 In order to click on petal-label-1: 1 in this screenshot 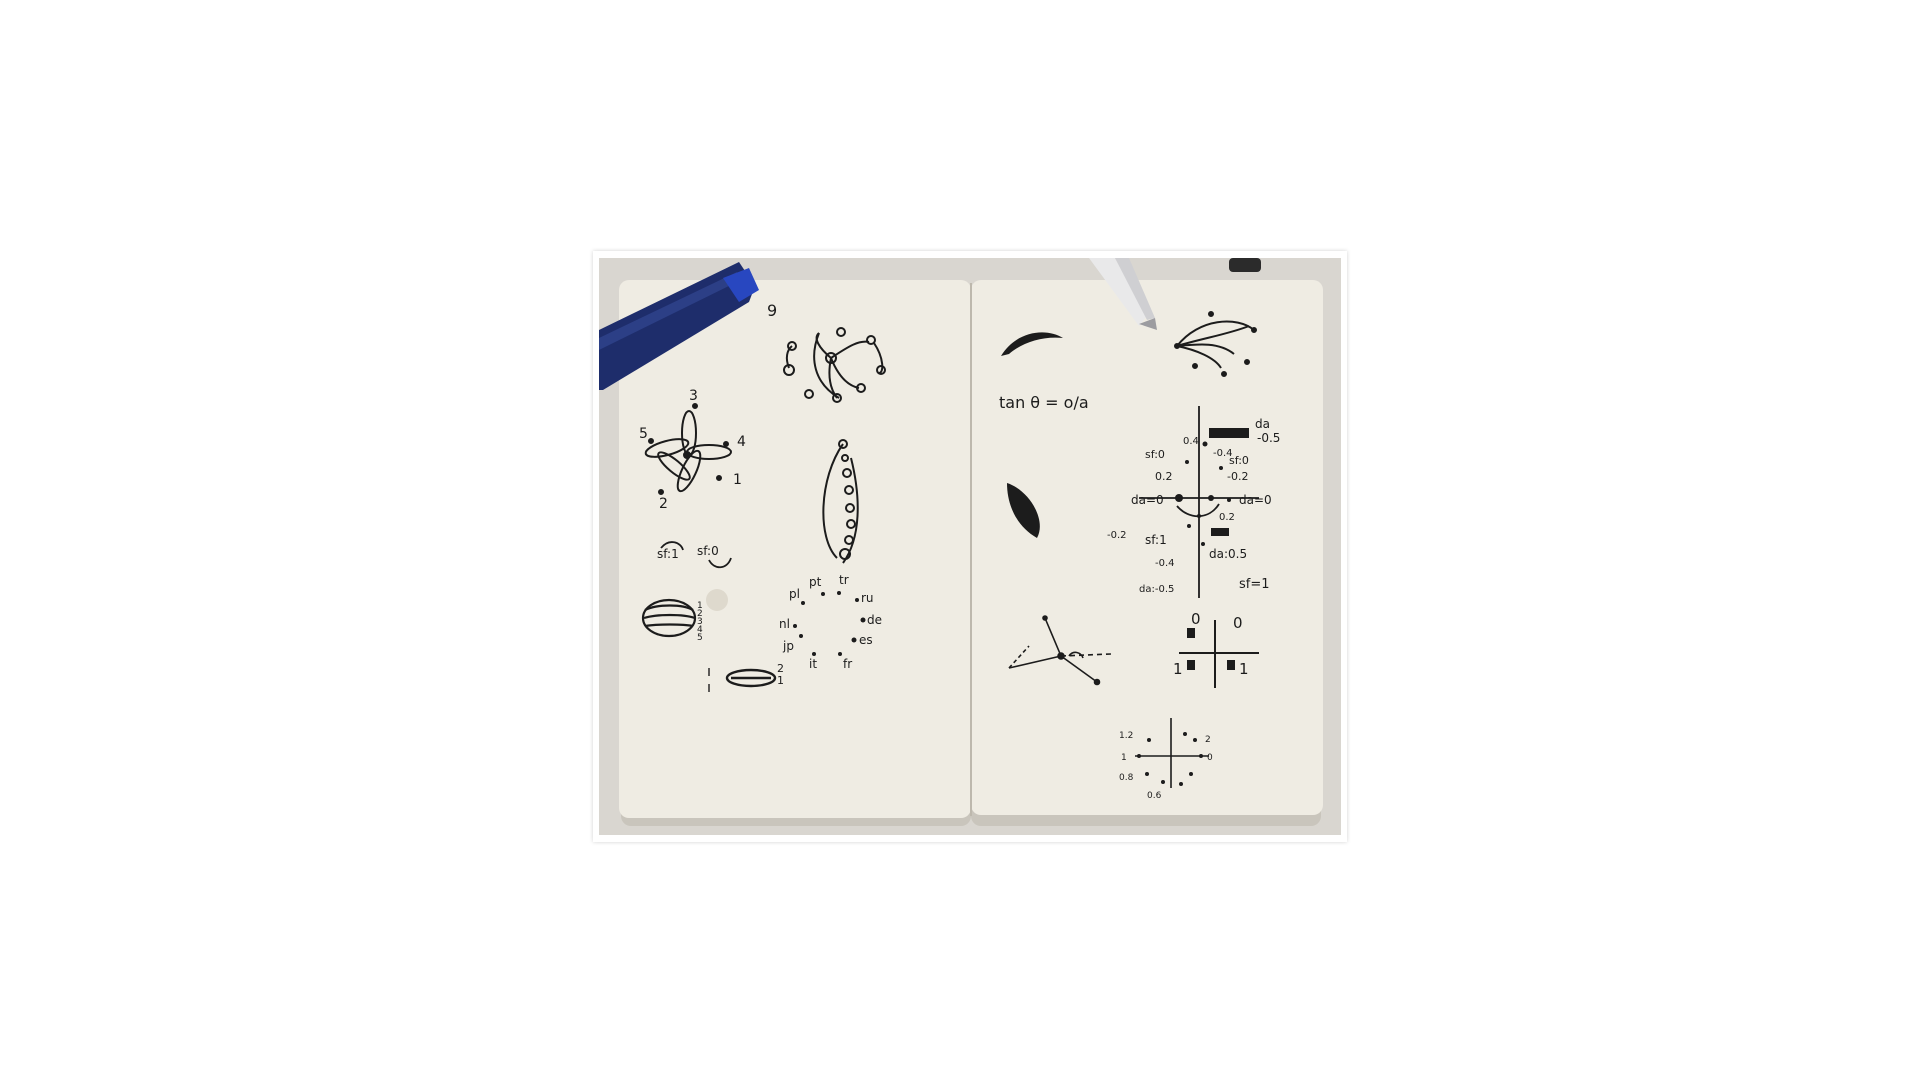, I will do `click(737, 480)`.